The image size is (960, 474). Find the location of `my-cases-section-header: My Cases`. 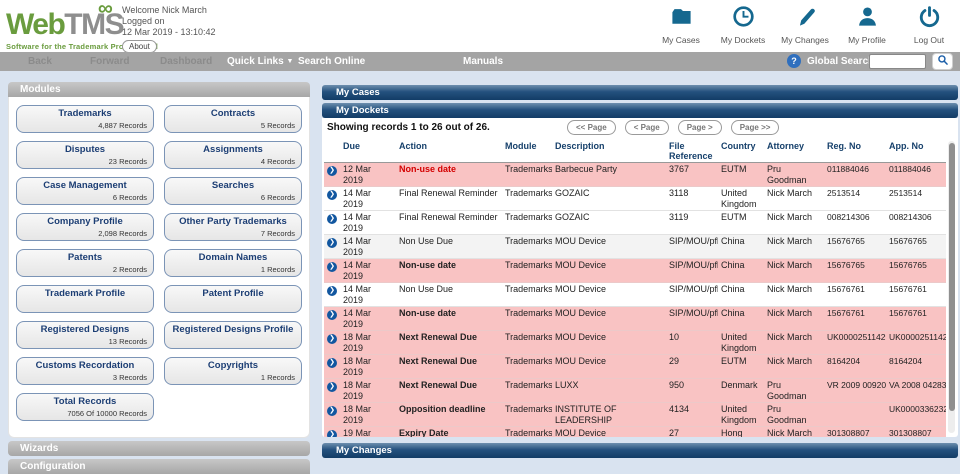

my-cases-section-header: My Cases is located at coordinates (640, 92).